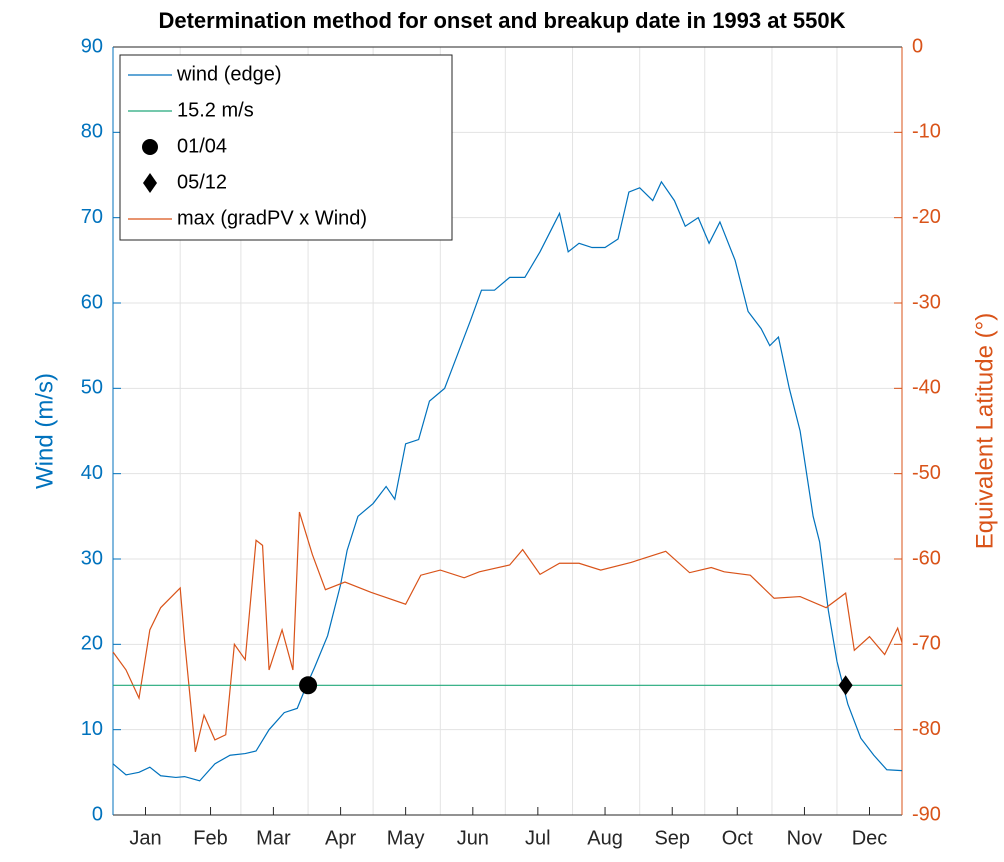 This screenshot has width=1004, height=862. Describe the element at coordinates (738, 838) in the screenshot. I see `x-tick-label: Oct` at that location.